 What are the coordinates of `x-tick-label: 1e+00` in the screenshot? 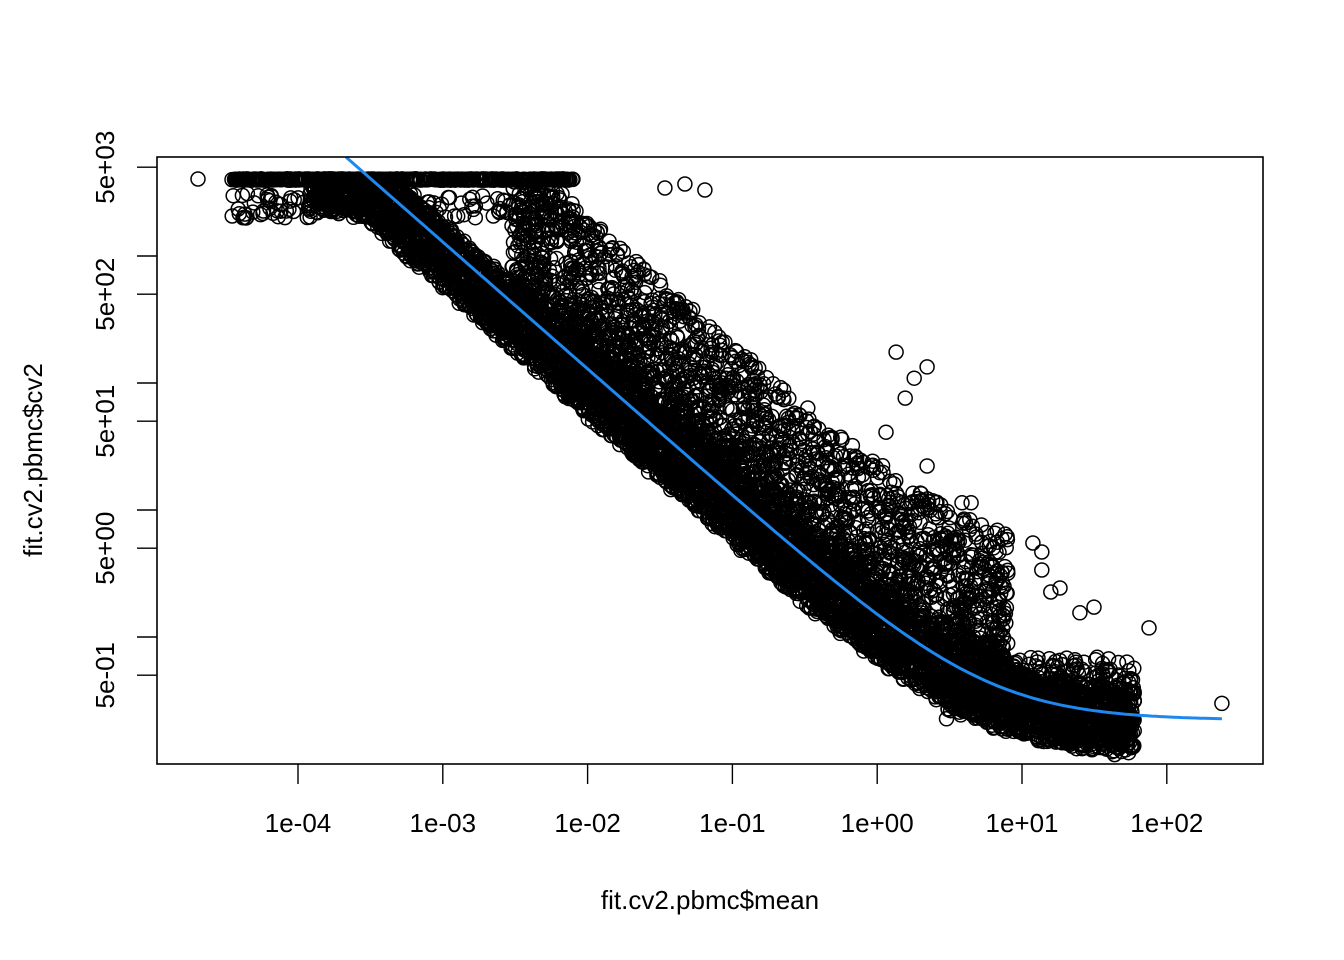 It's located at (877, 823).